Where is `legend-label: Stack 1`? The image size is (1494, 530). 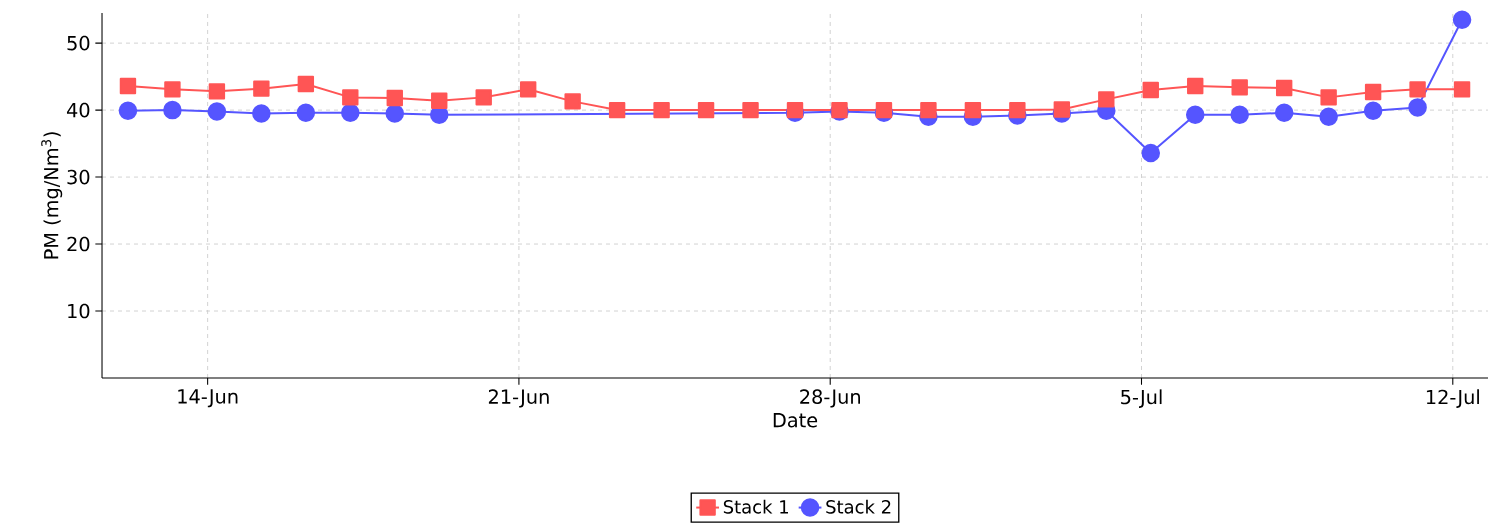 legend-label: Stack 1 is located at coordinates (755, 506).